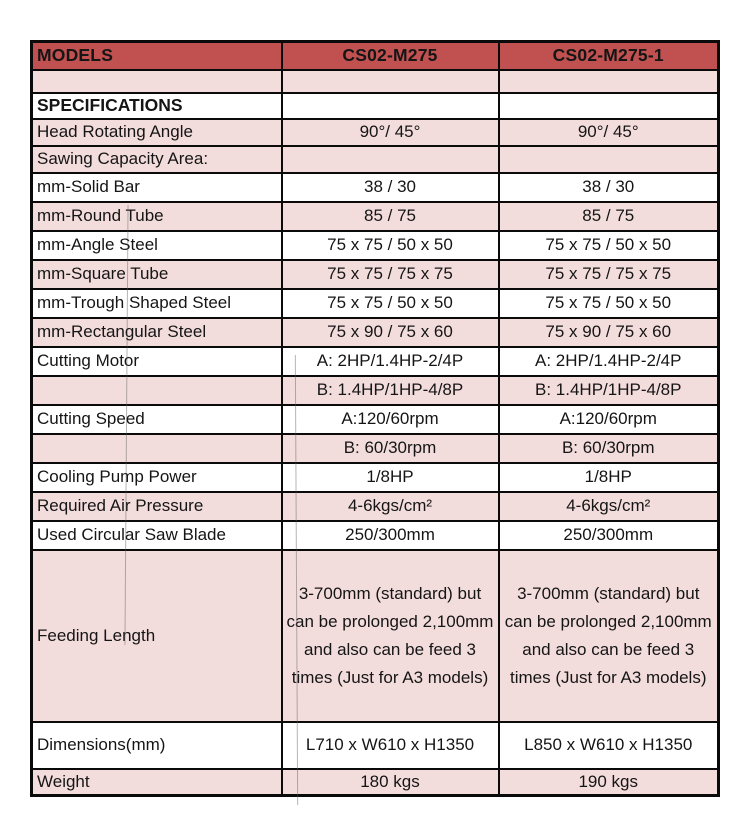 Image resolution: width=750 pixels, height=831 pixels. What do you see at coordinates (156, 635) in the screenshot?
I see `row-label-feeding-length: Feeding Length` at bounding box center [156, 635].